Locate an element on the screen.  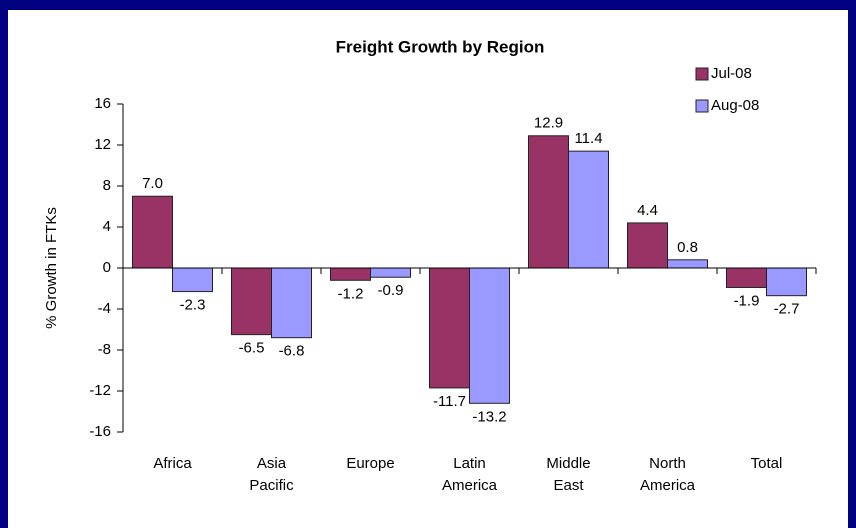
frame-left is located at coordinates (4, 264).